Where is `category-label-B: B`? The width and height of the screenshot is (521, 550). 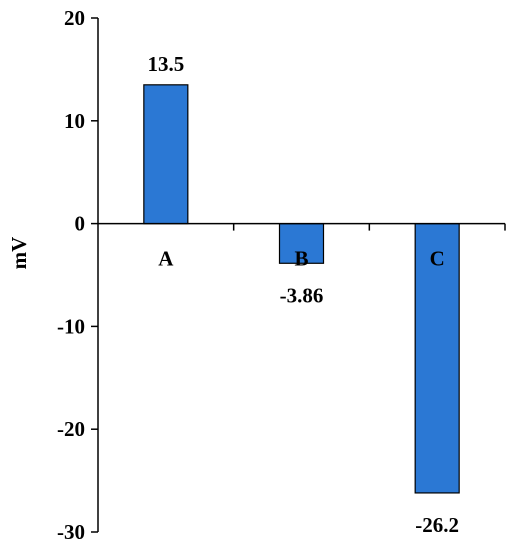
category-label-B: B is located at coordinates (301, 259).